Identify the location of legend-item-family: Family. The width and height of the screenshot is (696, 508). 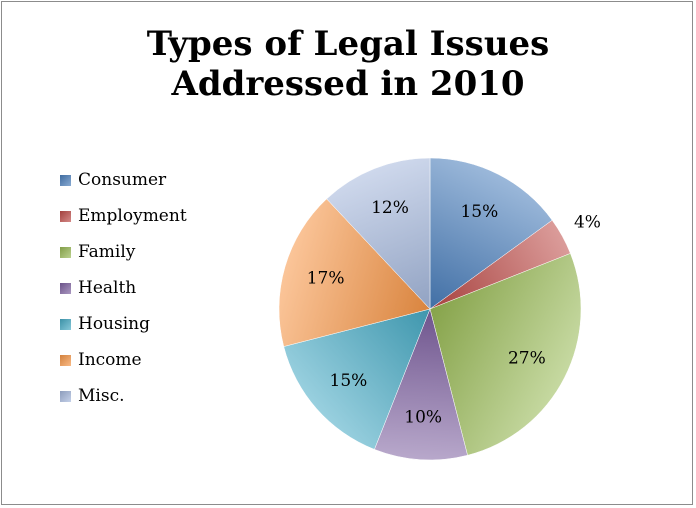
(123, 252).